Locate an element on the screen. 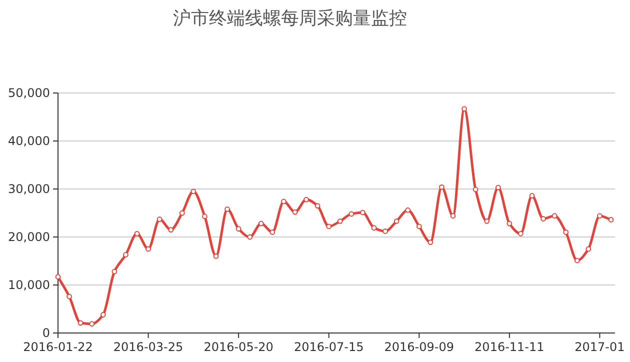 The width and height of the screenshot is (630, 362). x-tick-label: 2017-01 is located at coordinates (599, 347).